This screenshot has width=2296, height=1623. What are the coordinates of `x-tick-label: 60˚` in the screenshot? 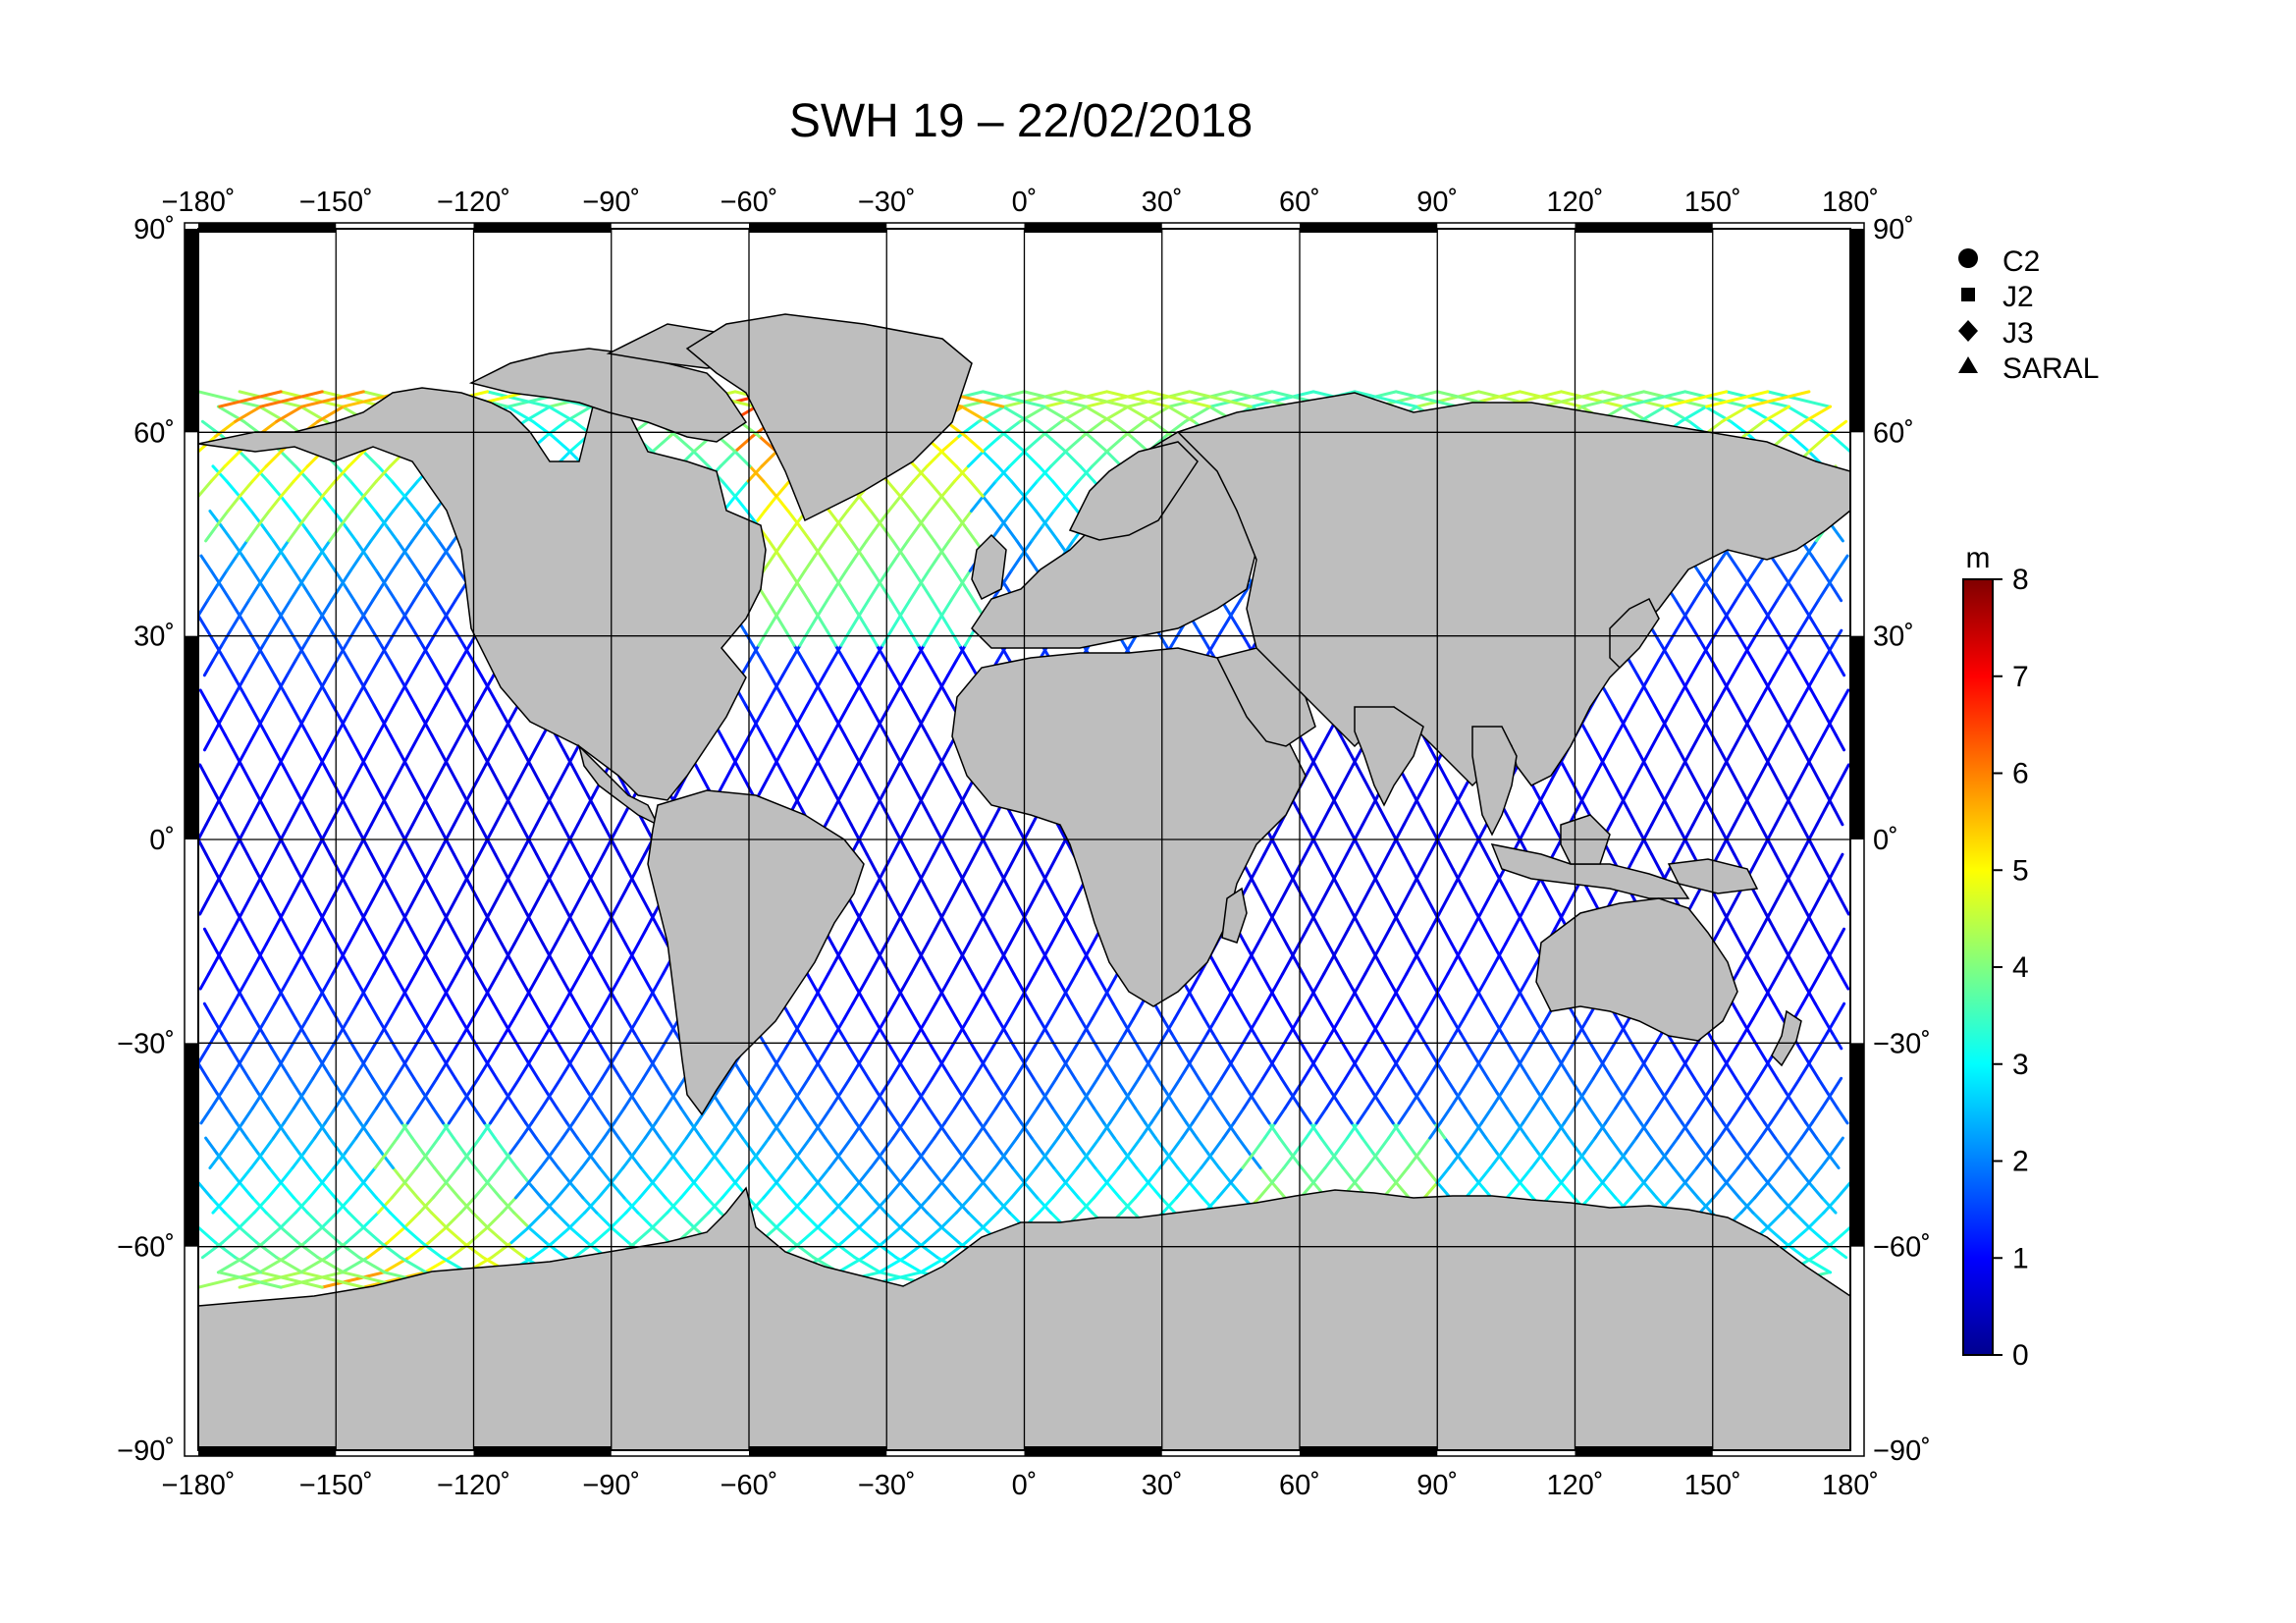 It's located at (1300, 1485).